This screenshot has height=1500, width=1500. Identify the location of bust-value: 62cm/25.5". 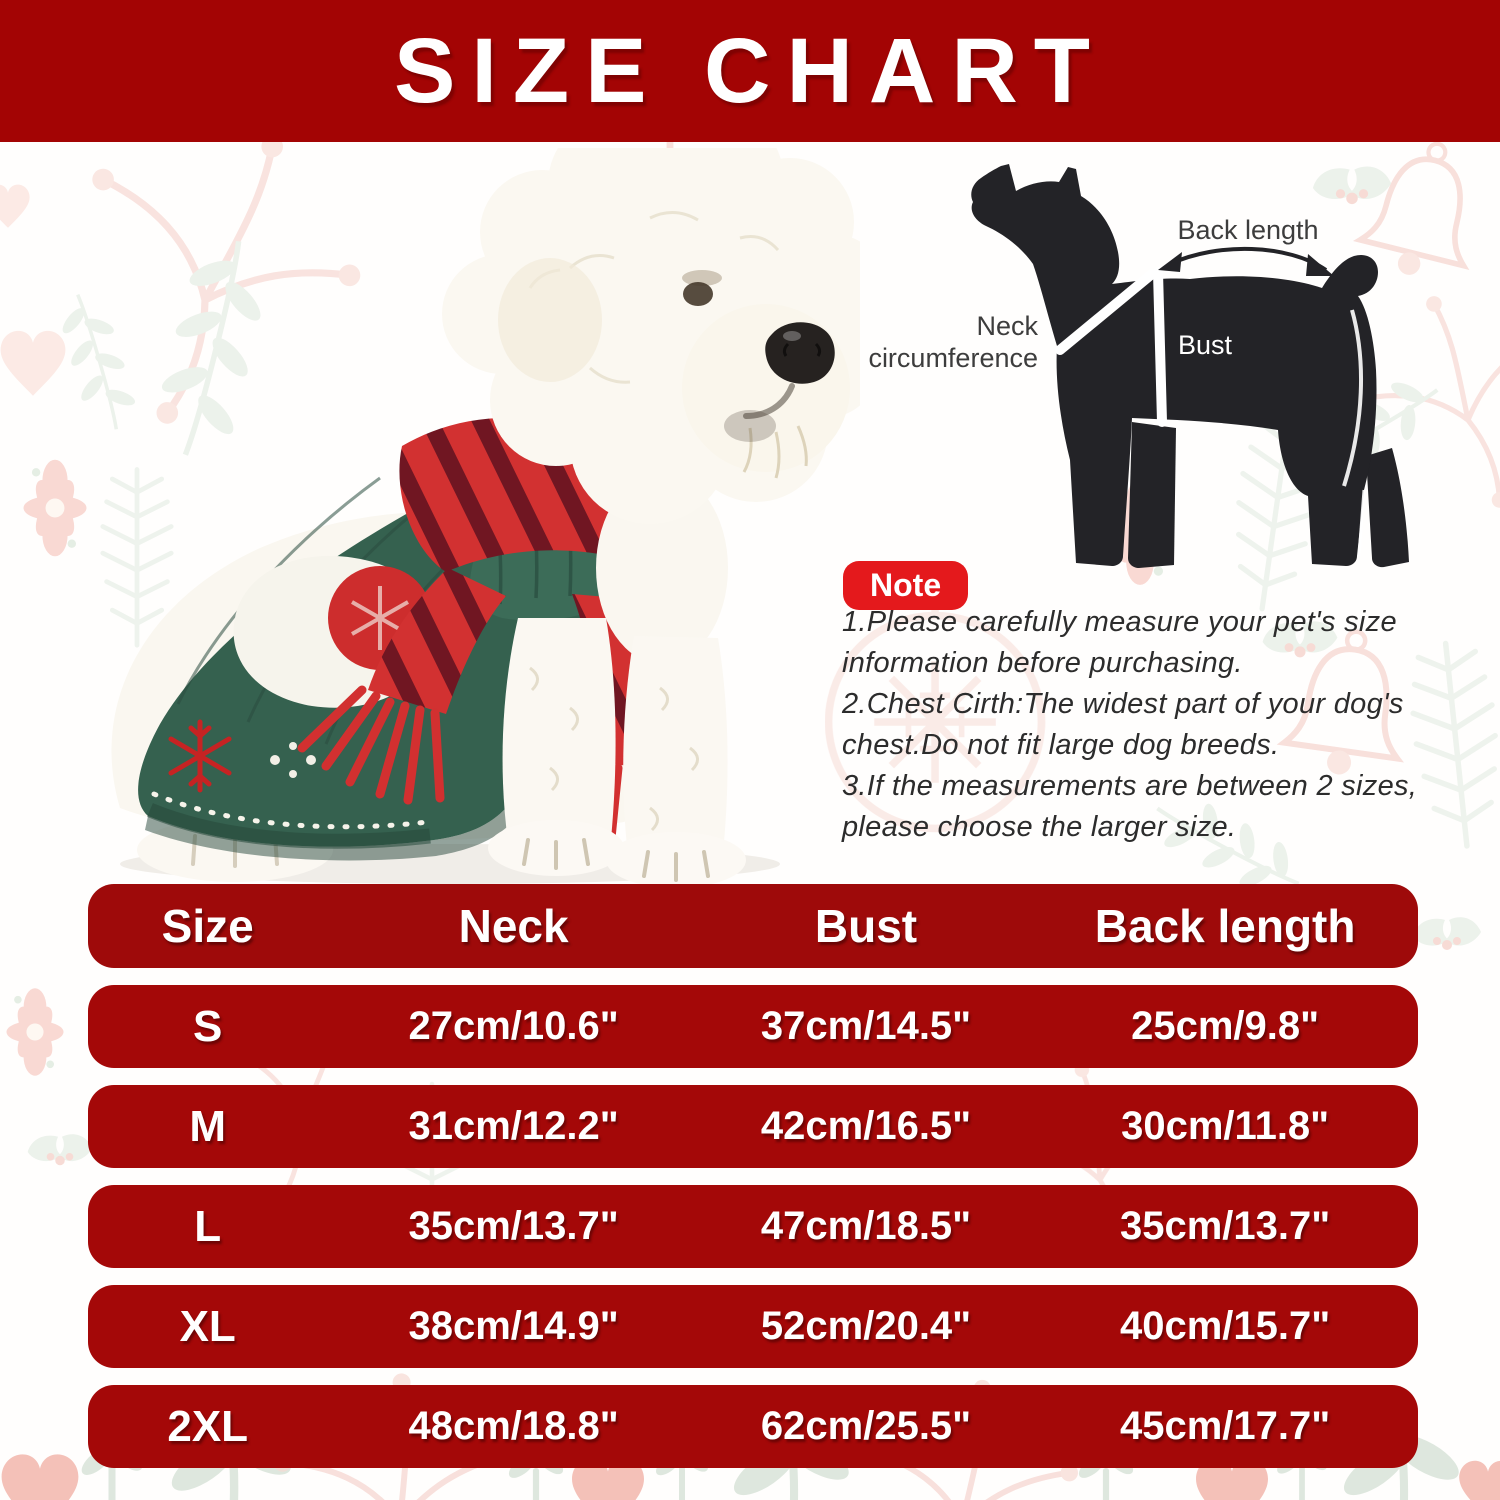
(866, 1426).